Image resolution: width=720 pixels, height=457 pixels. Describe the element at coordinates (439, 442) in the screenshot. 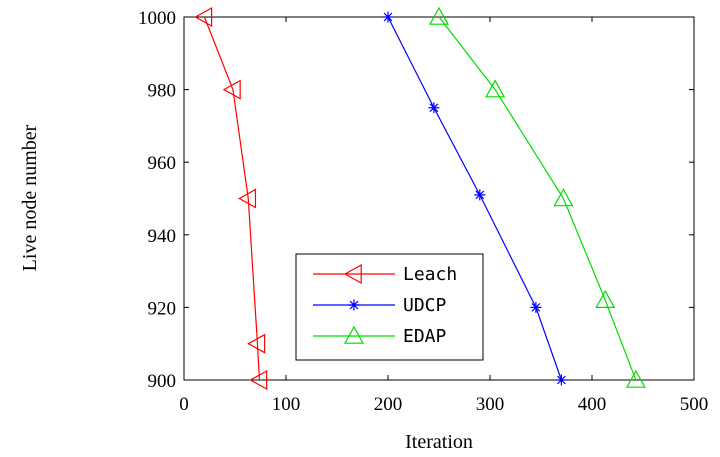

I see `x-axis-label: Iteration` at that location.